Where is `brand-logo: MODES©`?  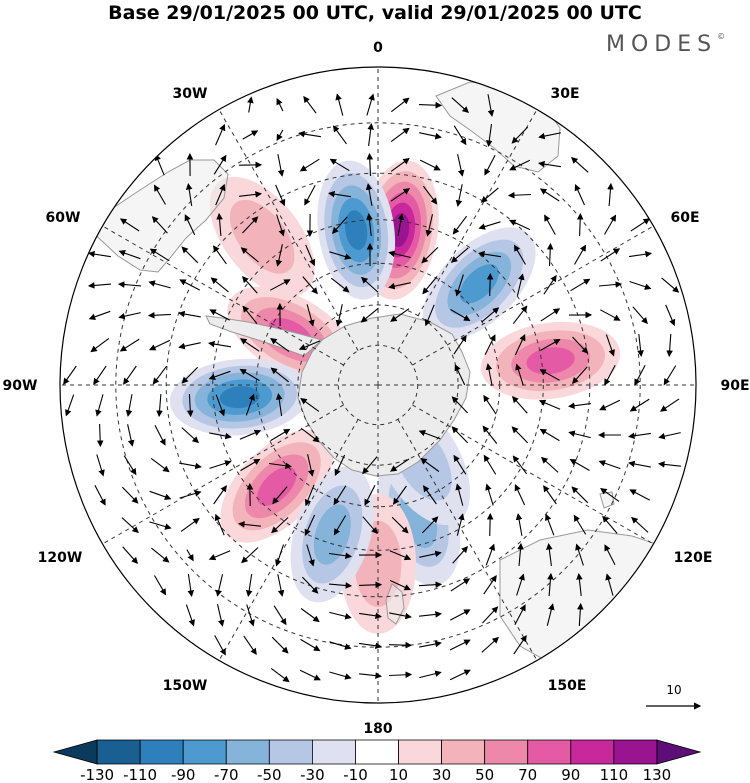
brand-logo: MODES© is located at coordinates (666, 44).